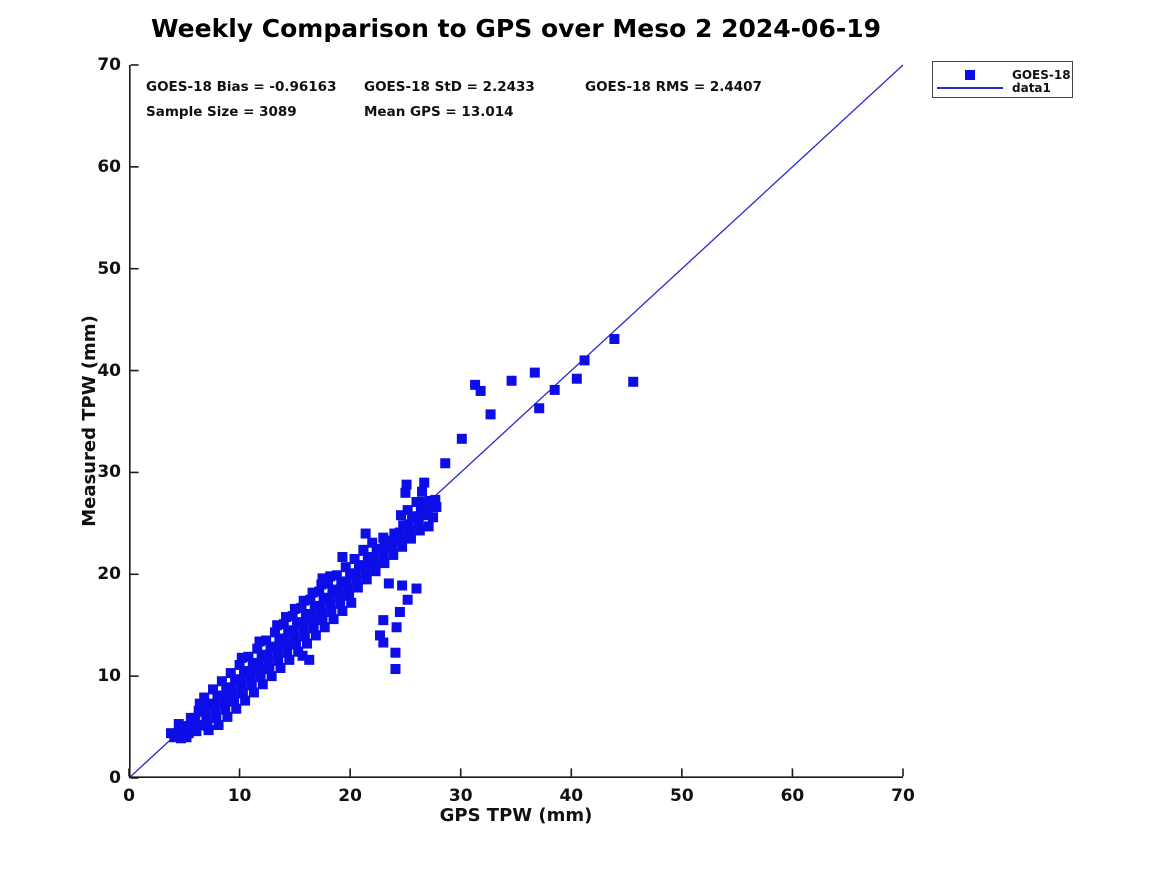 The image size is (1167, 875). I want to click on y-tick-label: 60, so click(109, 166).